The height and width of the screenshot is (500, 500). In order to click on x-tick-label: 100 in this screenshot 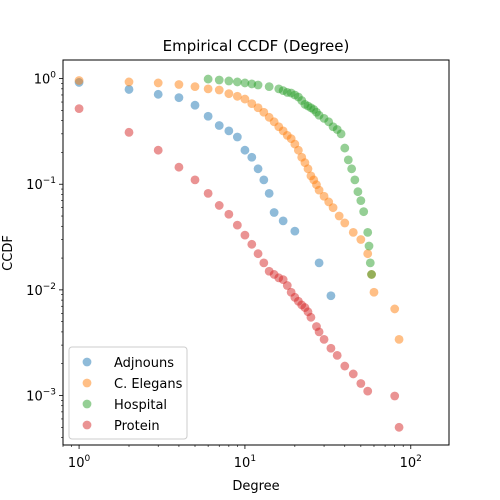, I will do `click(79, 462)`.